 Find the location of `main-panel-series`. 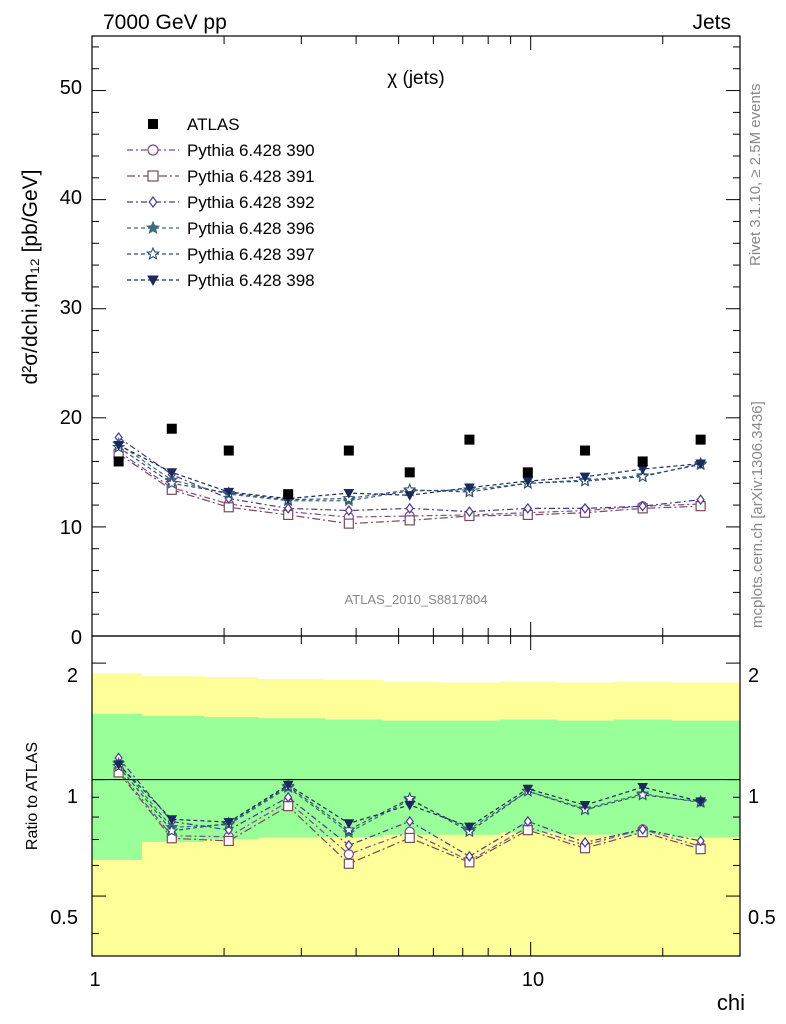

main-panel-series is located at coordinates (410, 476).